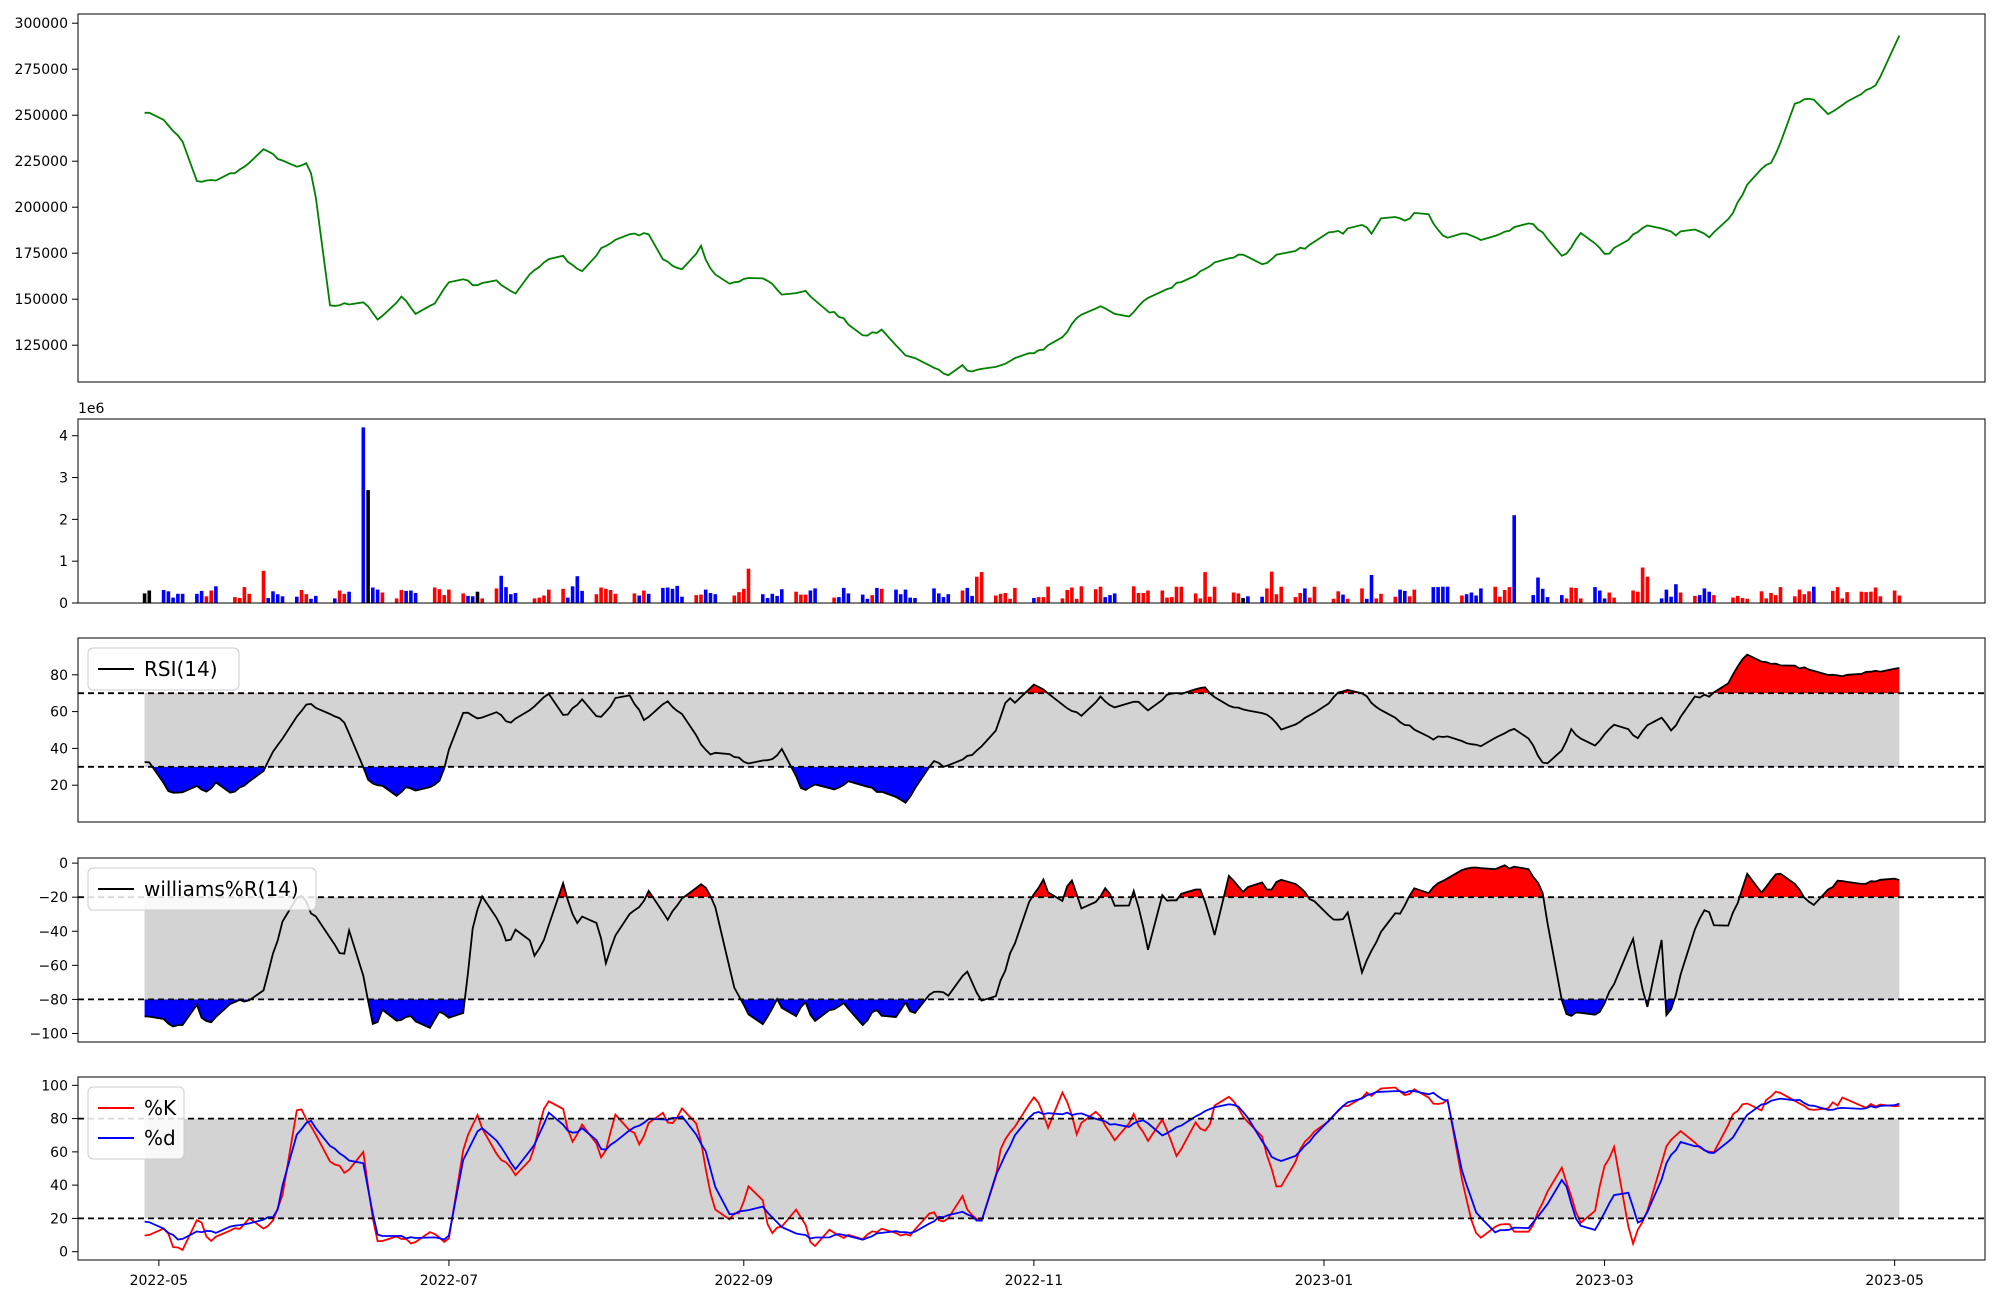 The height and width of the screenshot is (1300, 2000). What do you see at coordinates (59, 713) in the screenshot?
I see `rsi-ytick-label: 60` at bounding box center [59, 713].